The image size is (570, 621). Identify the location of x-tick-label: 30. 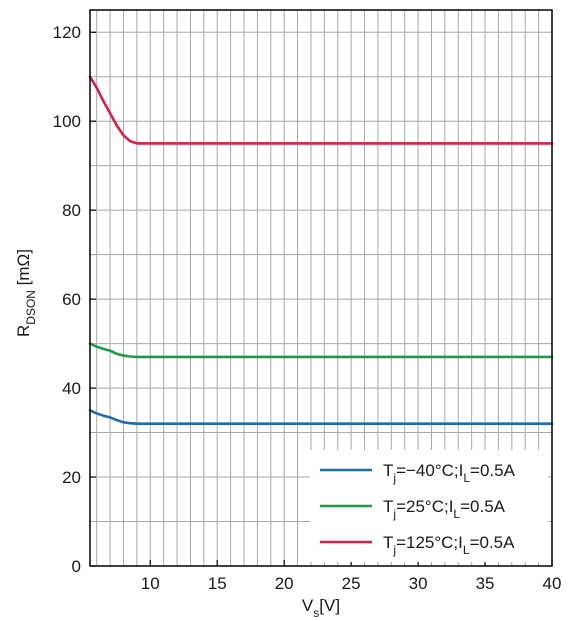
(418, 583).